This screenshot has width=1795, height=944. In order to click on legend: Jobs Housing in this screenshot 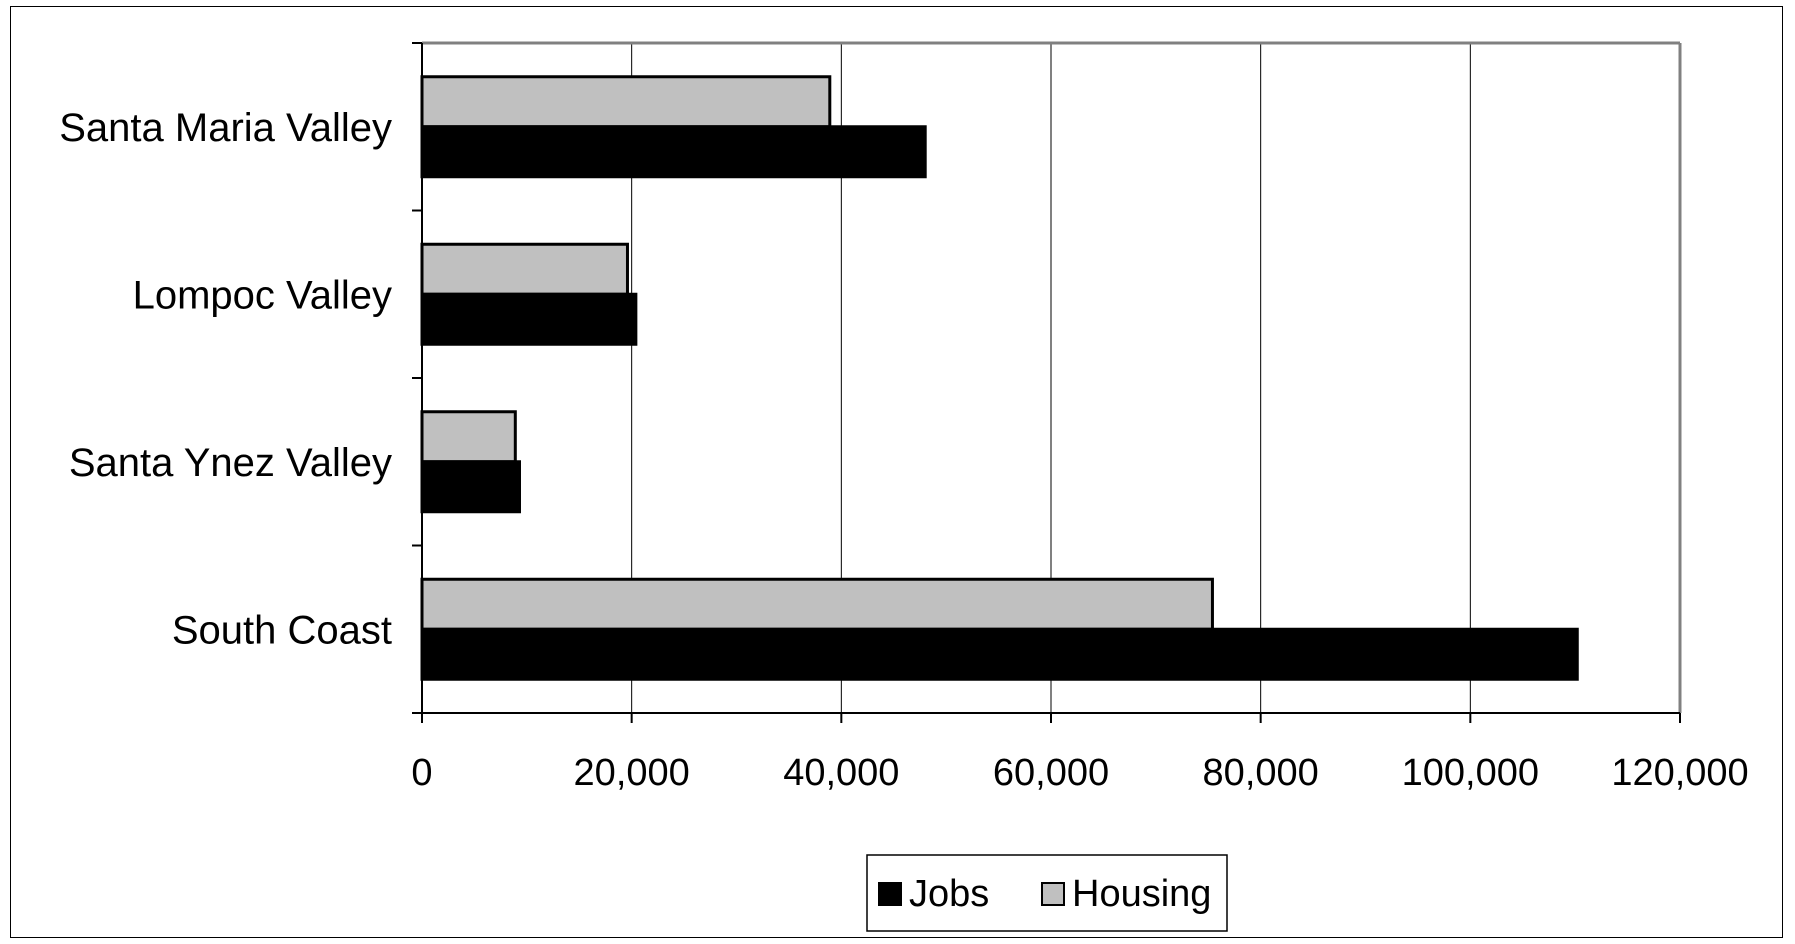, I will do `click(1047, 893)`.